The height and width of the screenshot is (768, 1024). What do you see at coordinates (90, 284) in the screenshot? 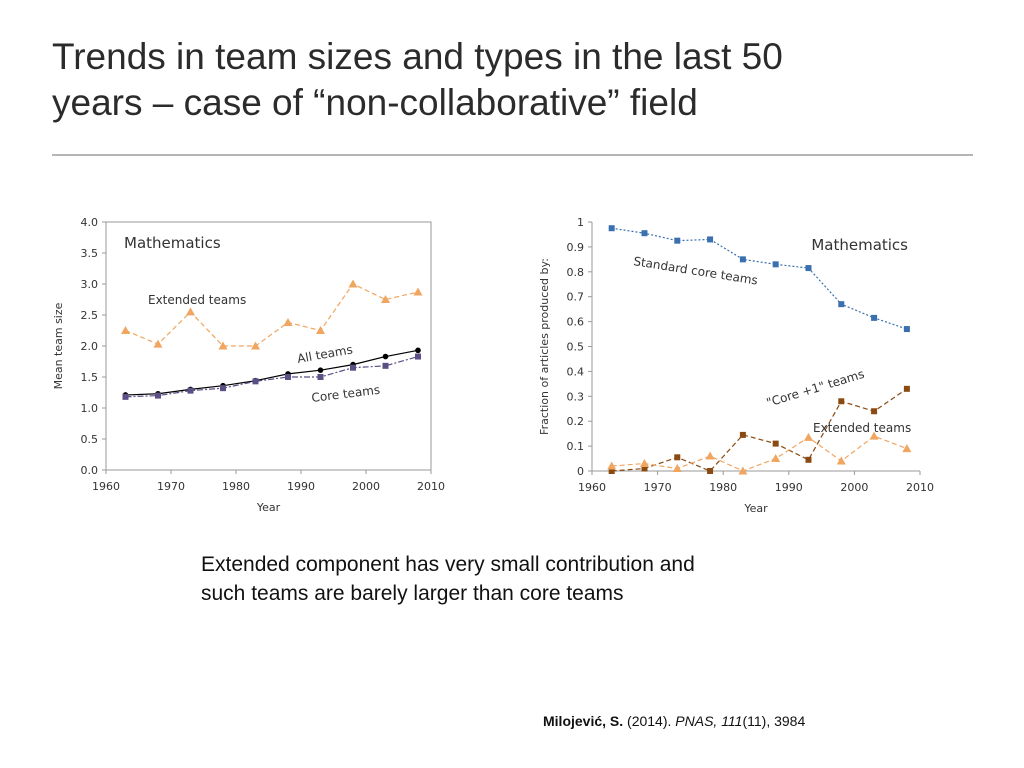
I see `y-tick-label: 3.0` at bounding box center [90, 284].